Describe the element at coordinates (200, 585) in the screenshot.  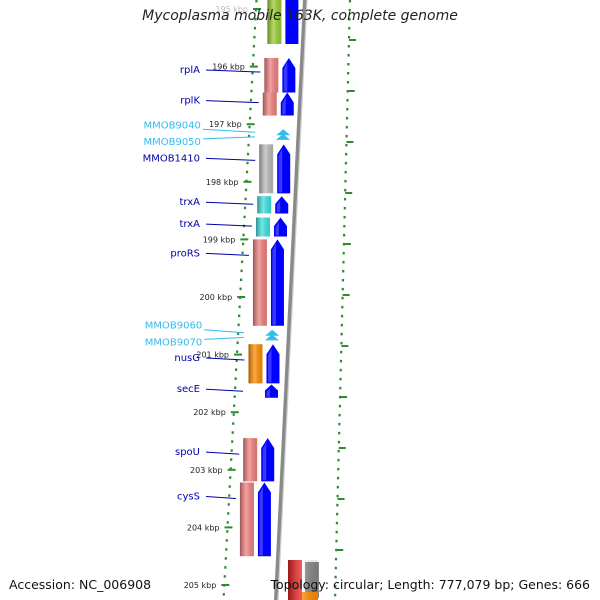
I see `ruler-tick-label: 205 kbp` at that location.